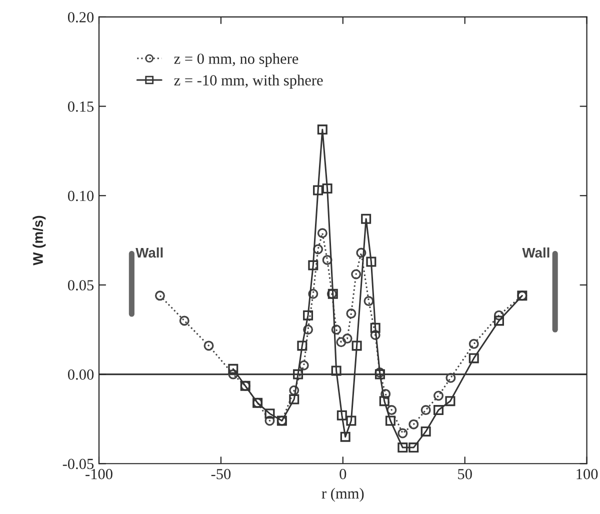 This screenshot has width=600, height=514. Describe the element at coordinates (236, 60) in the screenshot. I see `legend-label: z = 0 mm, no sphere` at that location.